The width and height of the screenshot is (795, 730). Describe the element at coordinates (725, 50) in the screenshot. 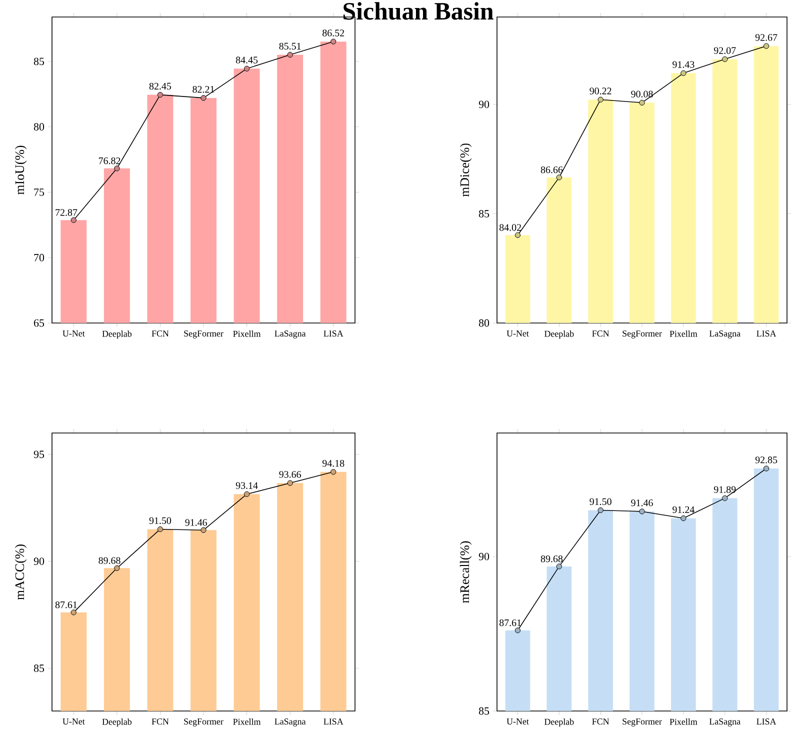

I see `data-label: 92.07` at that location.